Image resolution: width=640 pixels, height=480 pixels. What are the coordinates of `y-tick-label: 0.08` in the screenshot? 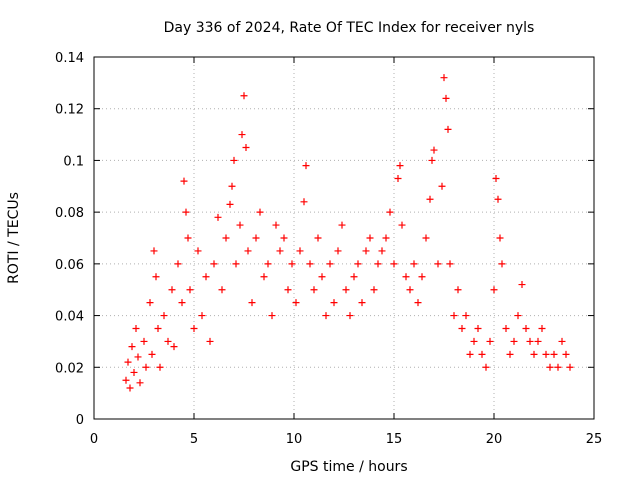 It's located at (69, 213).